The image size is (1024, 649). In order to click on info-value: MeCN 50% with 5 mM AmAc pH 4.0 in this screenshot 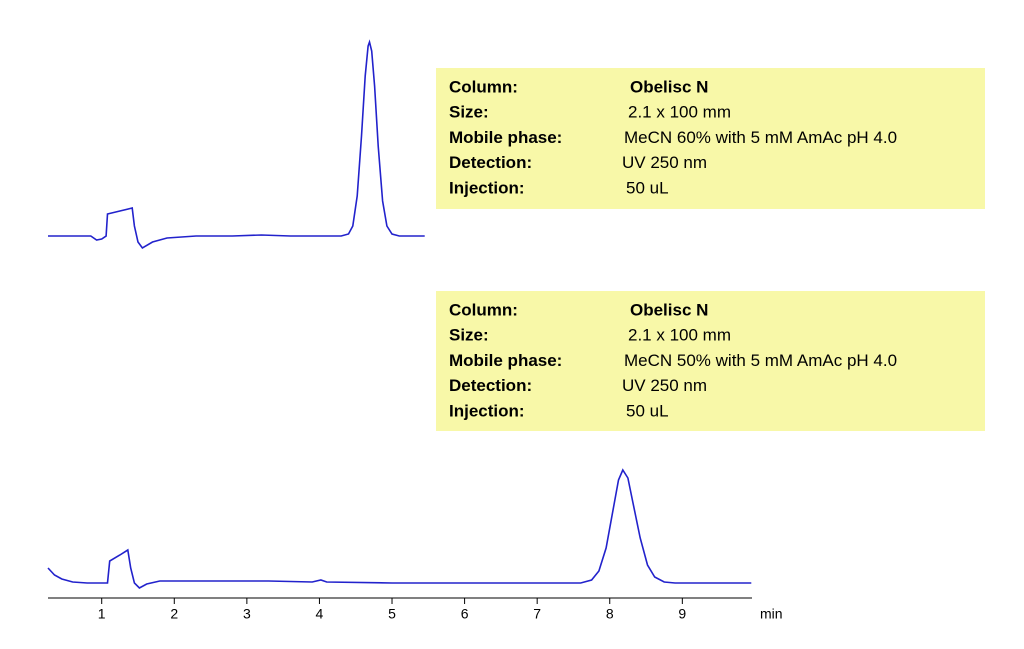, I will do `click(760, 360)`.